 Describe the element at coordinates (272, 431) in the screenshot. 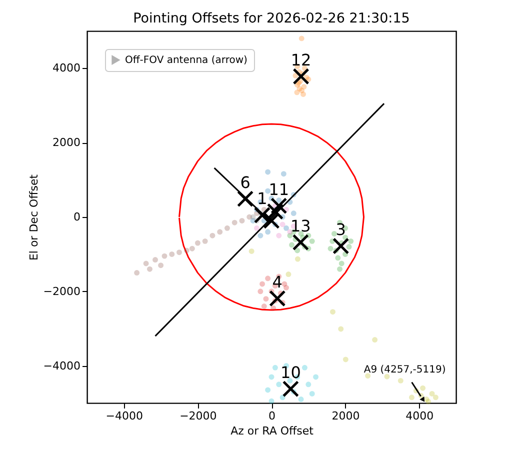

I see `x-axis-title: Az or RA Offset` at that location.